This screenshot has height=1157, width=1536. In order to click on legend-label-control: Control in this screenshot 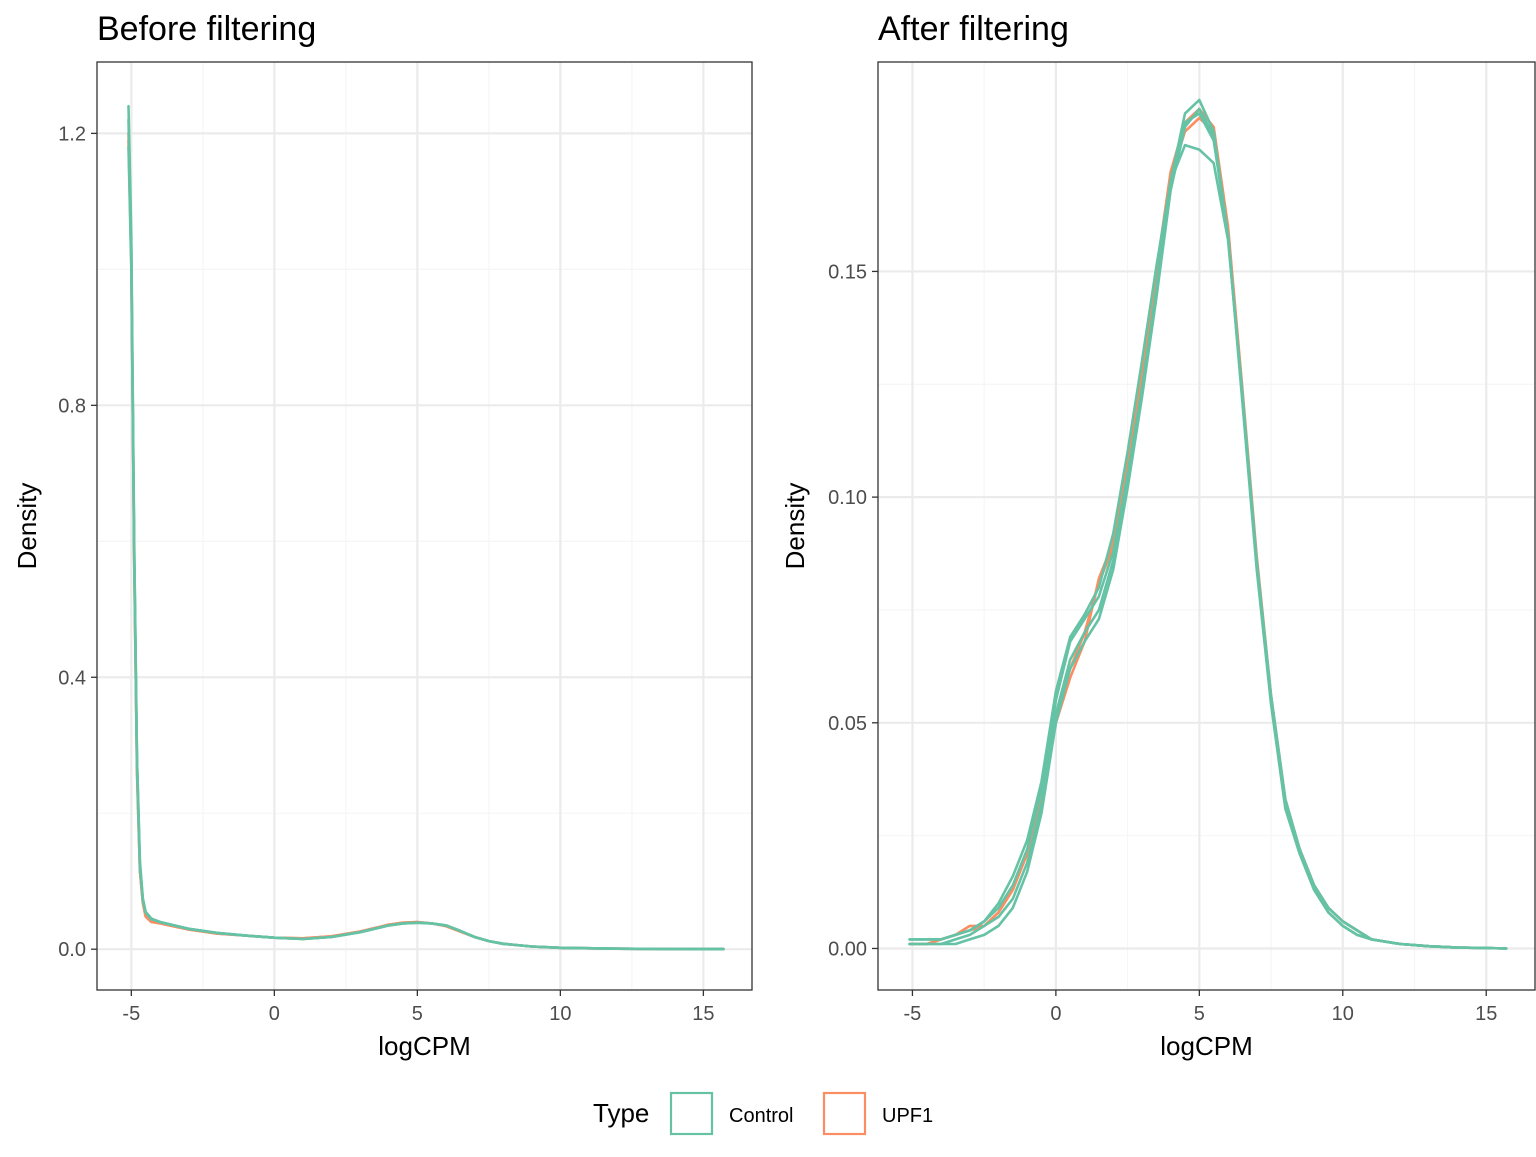, I will do `click(761, 1116)`.